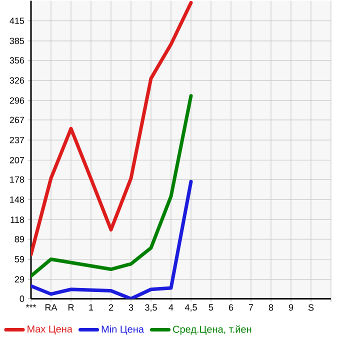 Image resolution: width=345 pixels, height=338 pixels. Describe the element at coordinates (17, 199) in the screenshot. I see `y-tick-label: 148` at that location.